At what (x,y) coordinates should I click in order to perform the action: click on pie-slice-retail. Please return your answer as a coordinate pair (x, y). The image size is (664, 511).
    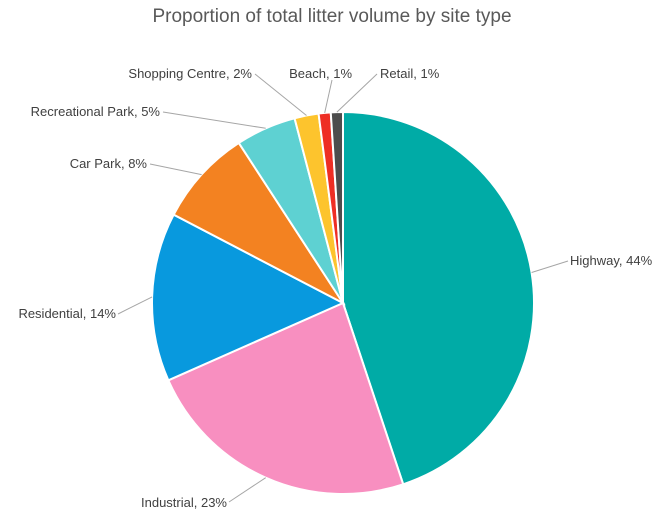
    Looking at the image, I should click on (336, 207).